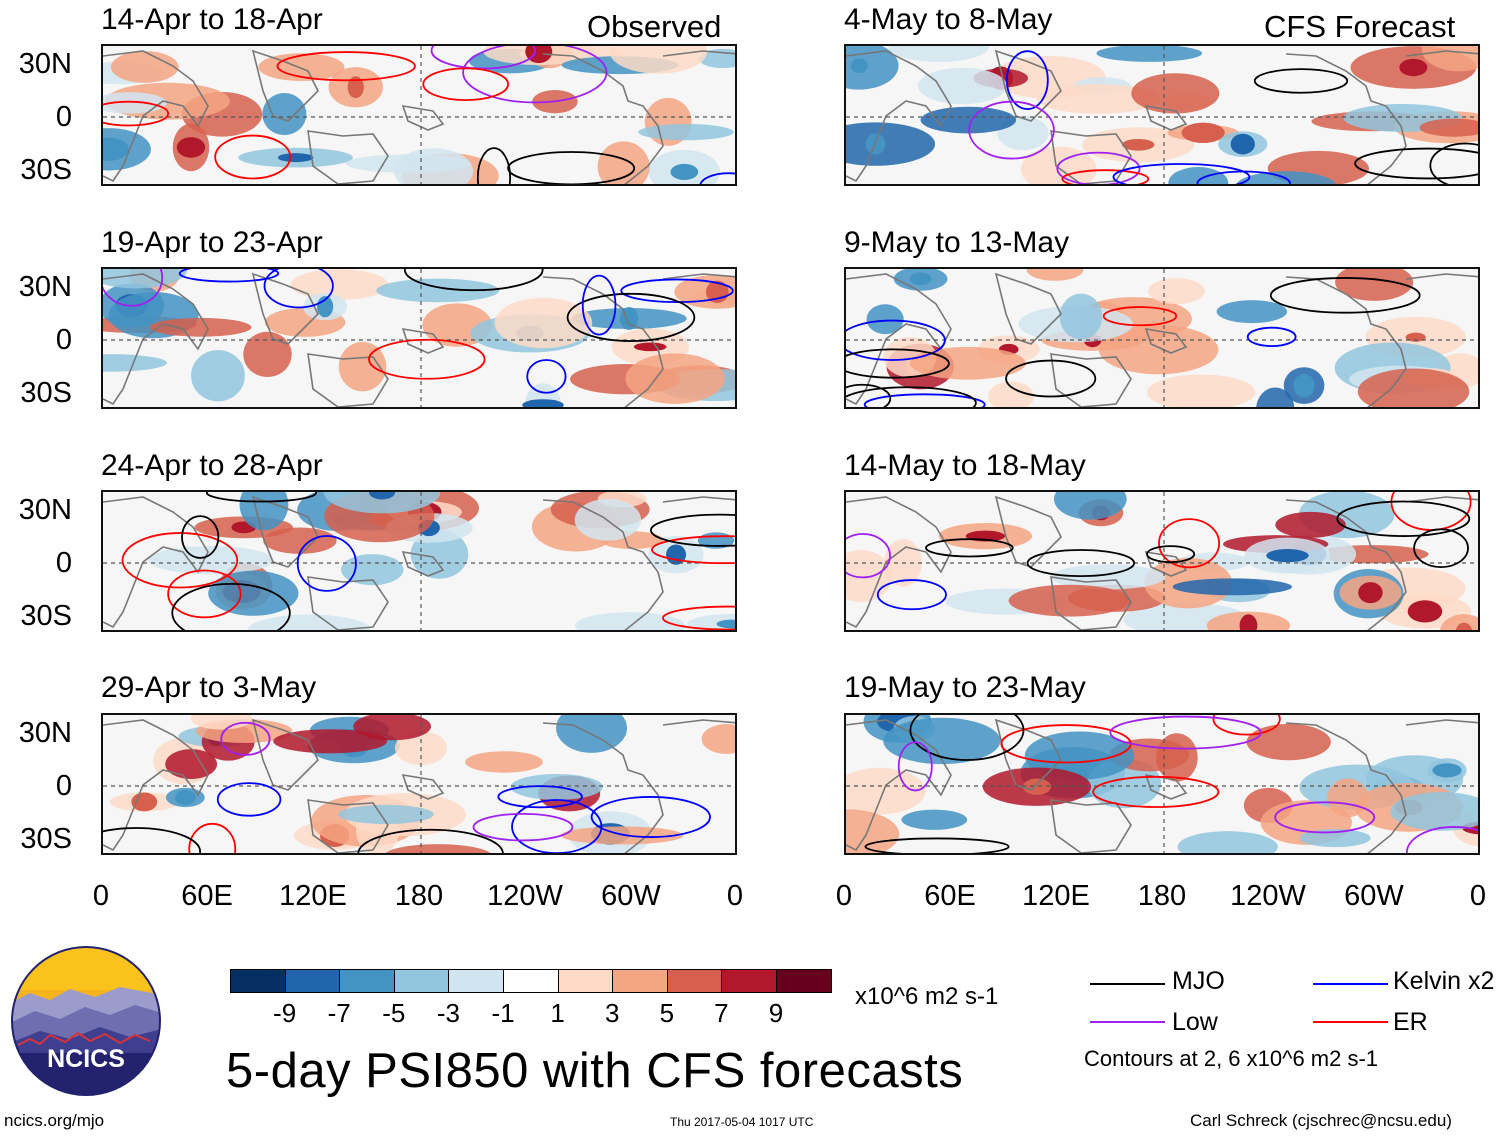  What do you see at coordinates (742, 1122) in the screenshot?
I see `timestamp: Thu 2017-05-04 1017 UTC` at bounding box center [742, 1122].